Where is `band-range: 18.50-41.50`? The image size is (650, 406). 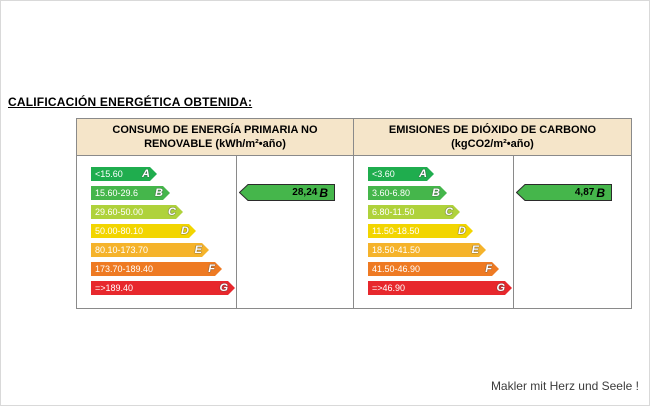 band-range: 18.50-41.50 is located at coordinates (396, 250).